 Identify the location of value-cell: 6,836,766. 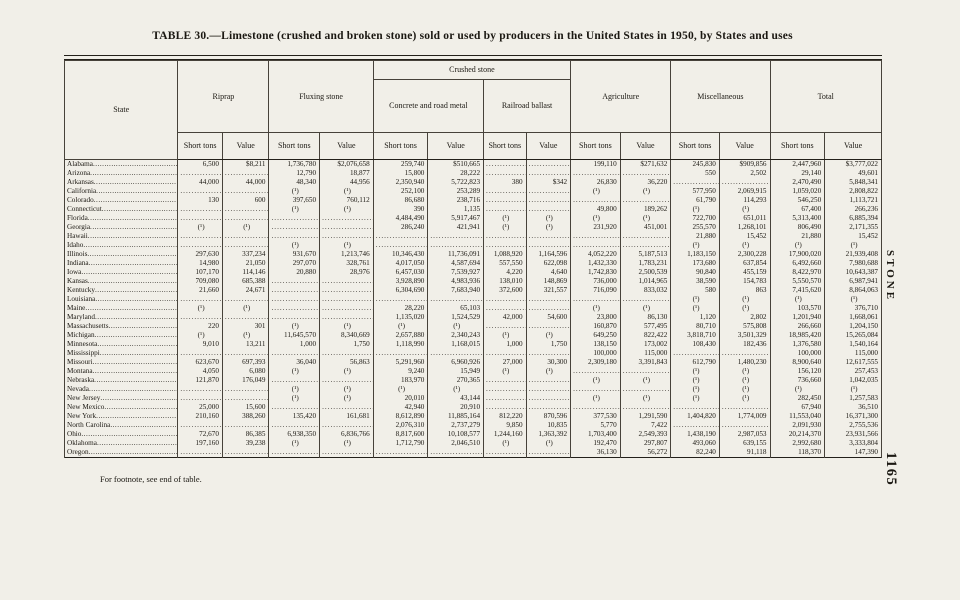
(346, 434).